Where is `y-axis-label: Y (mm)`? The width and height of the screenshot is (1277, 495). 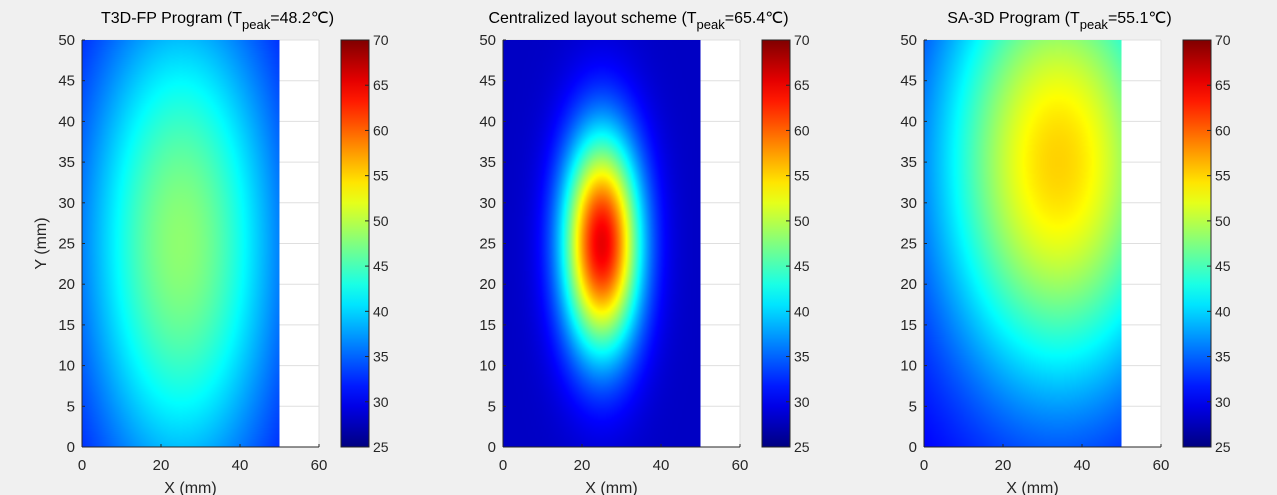 y-axis-label: Y (mm) is located at coordinates (41, 243).